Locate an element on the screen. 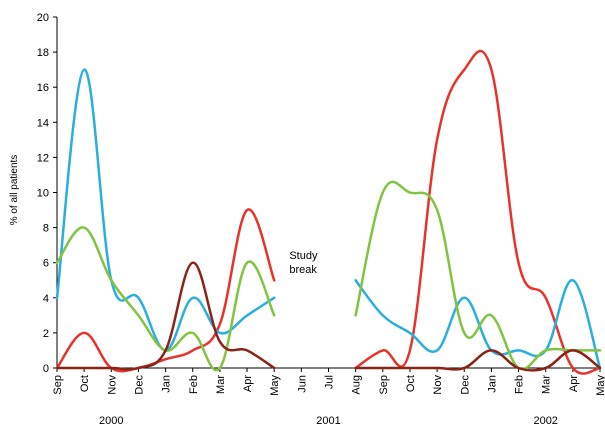  y-tick-label: 6 is located at coordinates (46, 264).